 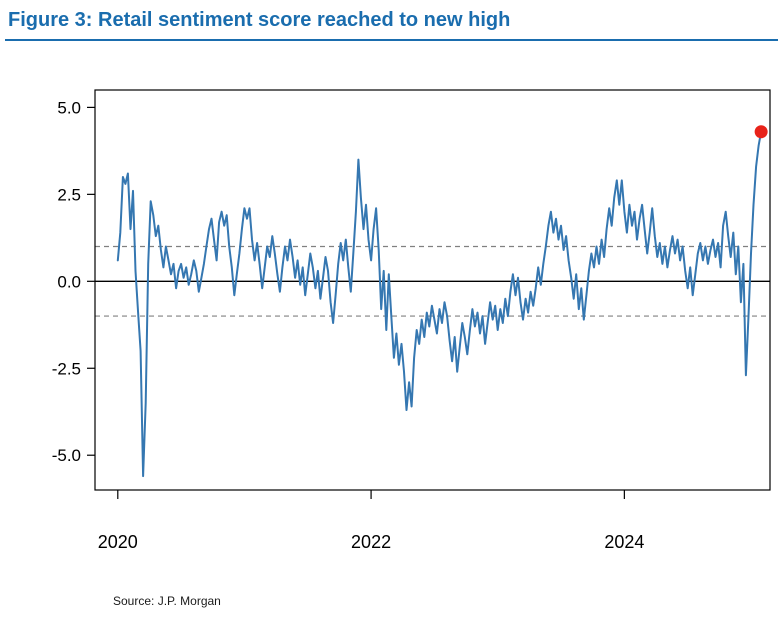 I want to click on y-axis-tick-label: 5.0, so click(x=69, y=107).